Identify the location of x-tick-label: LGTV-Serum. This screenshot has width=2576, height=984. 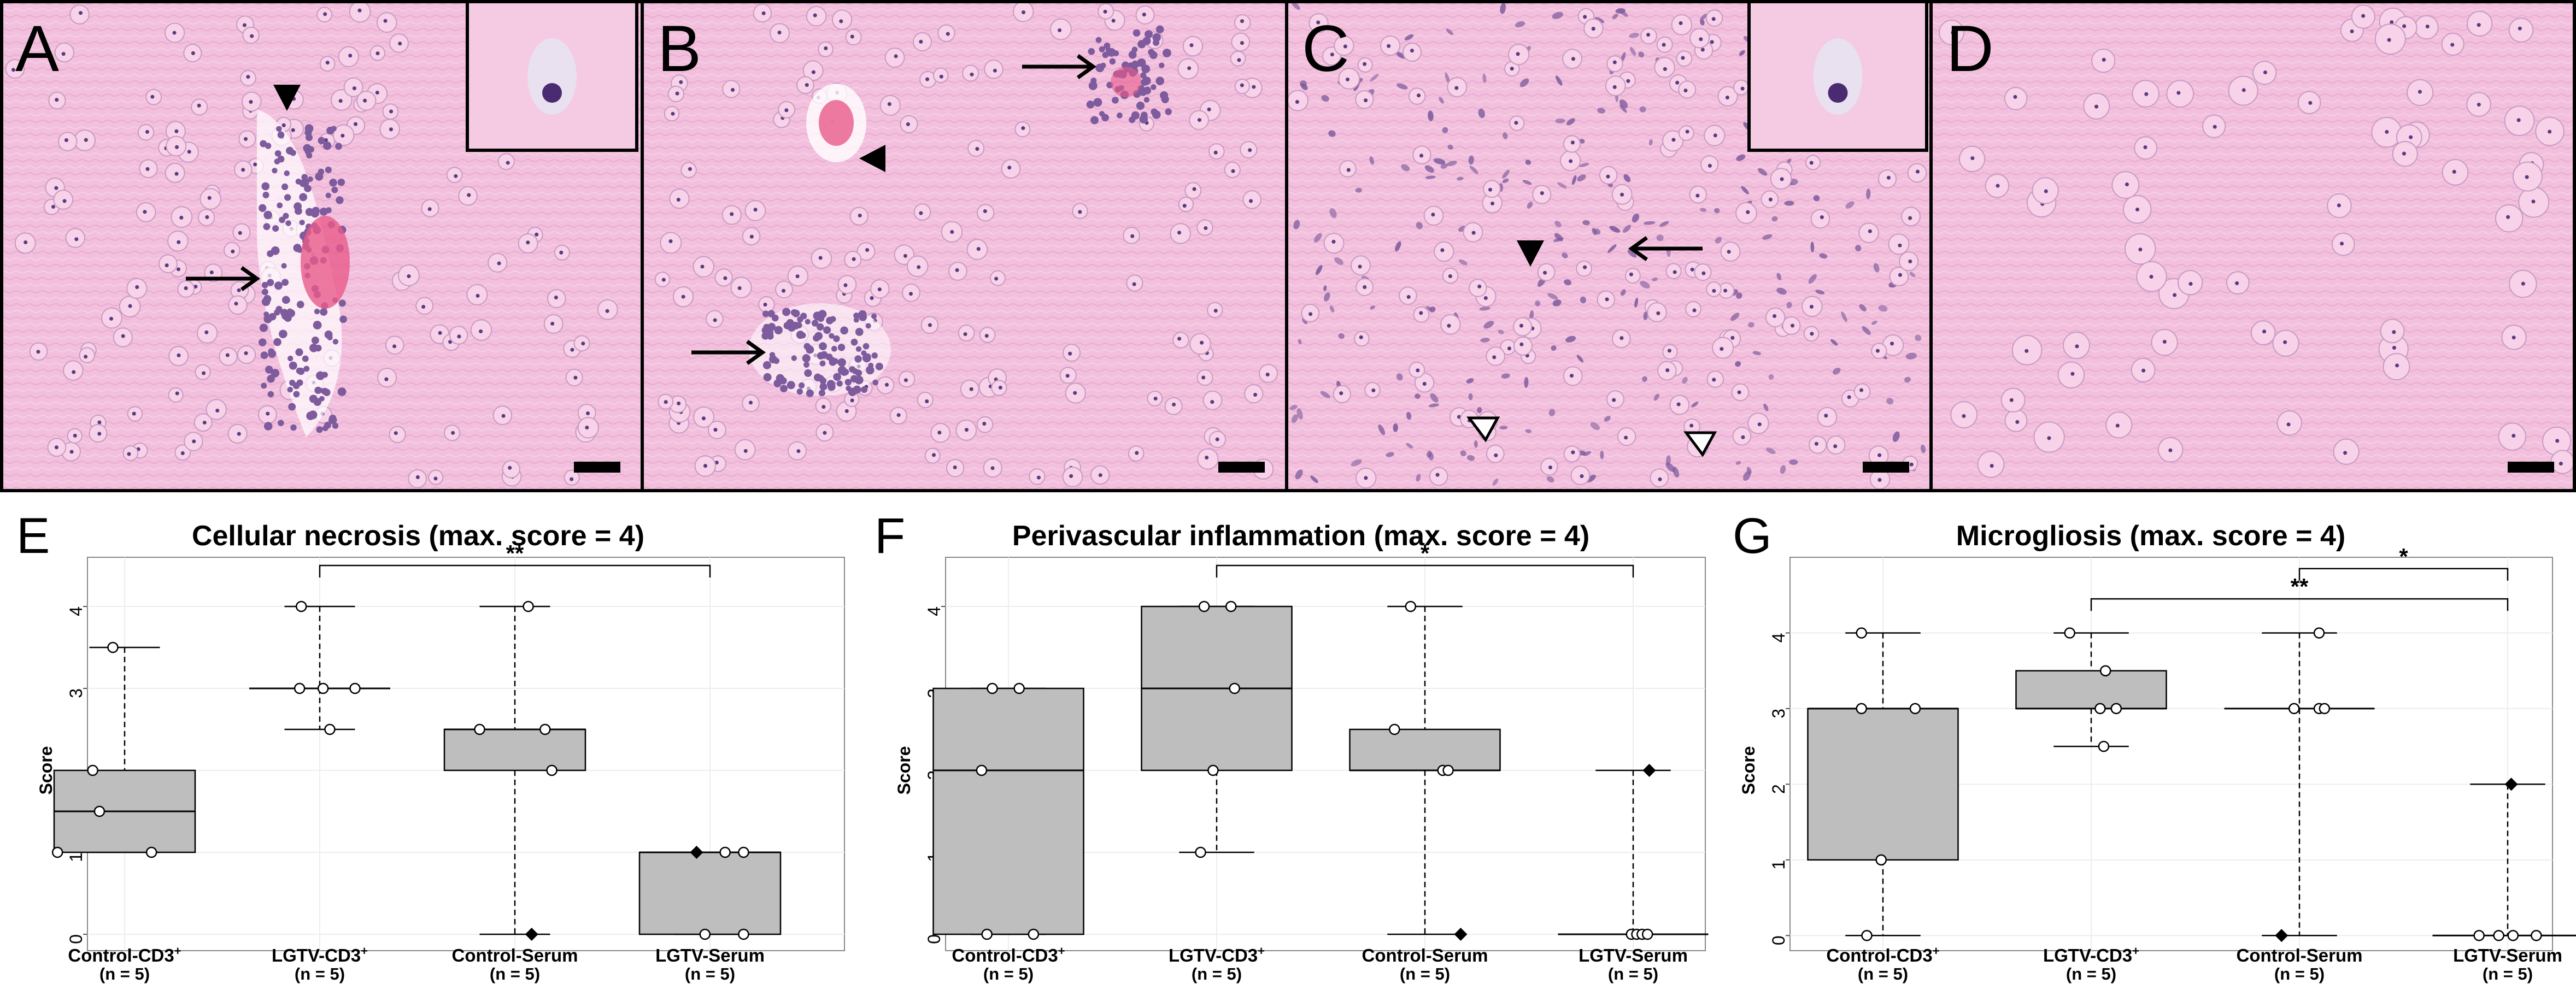
(2507, 955).